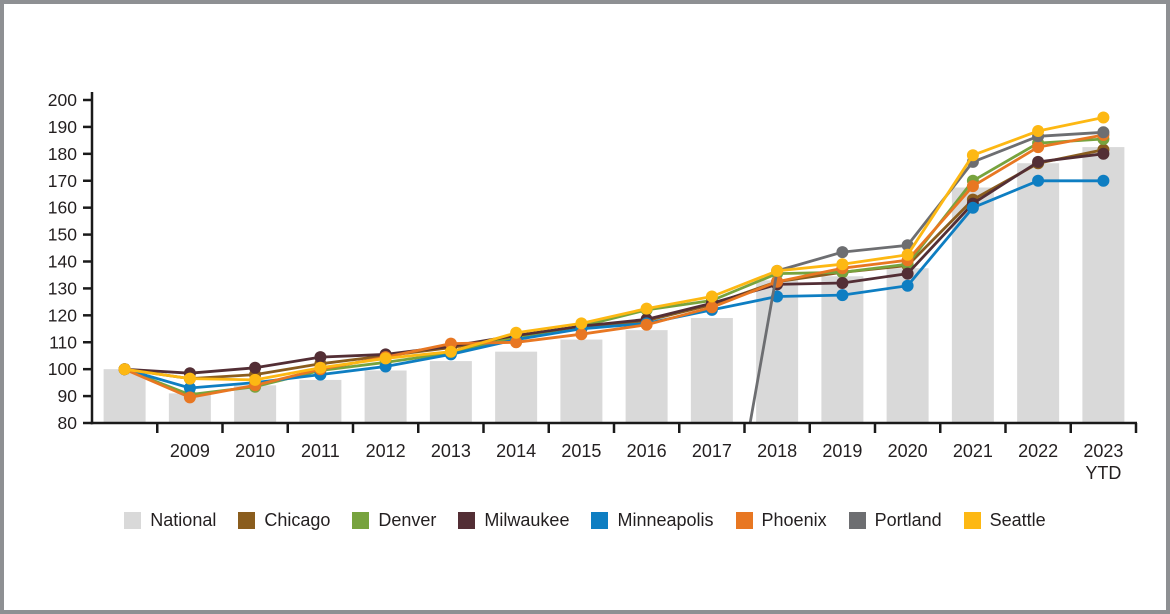  Describe the element at coordinates (1004, 520) in the screenshot. I see `legend-item-seattle: Seattle` at that location.